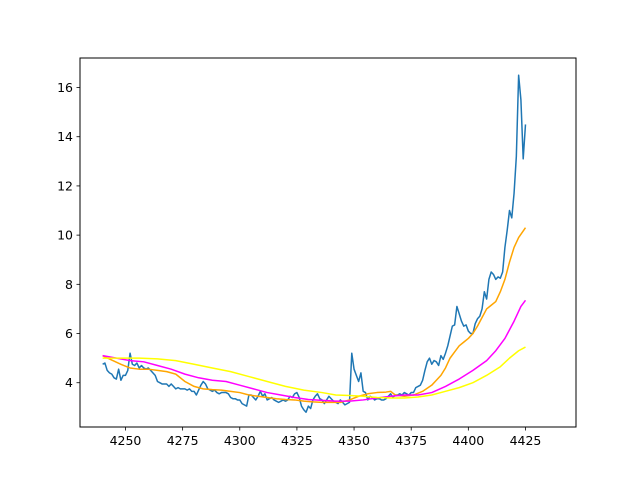  I want to click on x-tick-label: 4375, so click(411, 440).